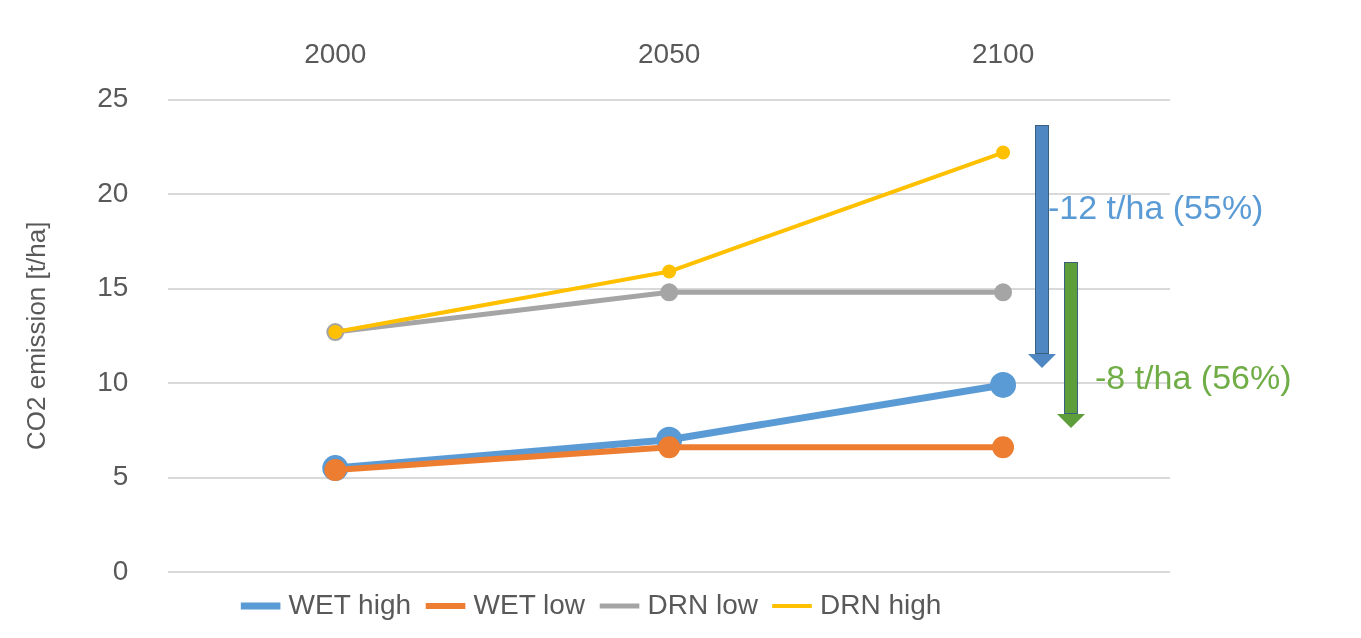  Describe the element at coordinates (1193, 377) in the screenshot. I see `annotation: -8 t/ha (56%)` at that location.